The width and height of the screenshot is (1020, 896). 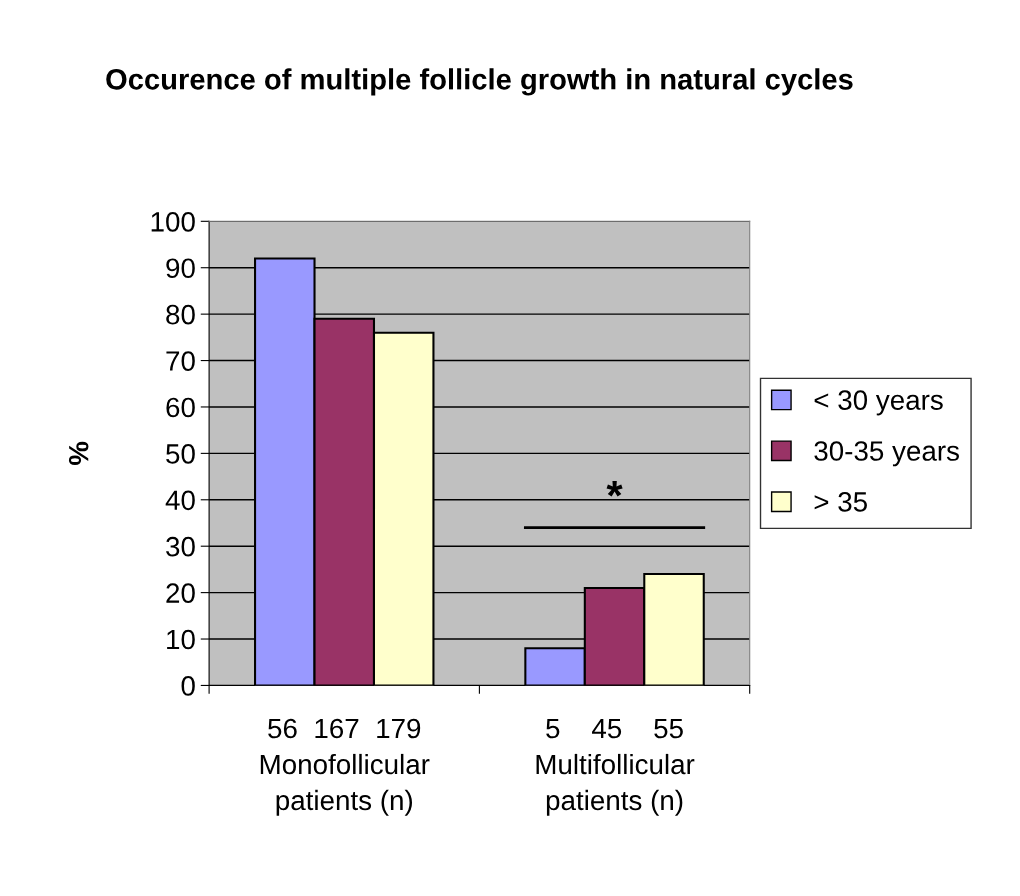 What do you see at coordinates (180, 593) in the screenshot?
I see `y-tick-label: 20` at bounding box center [180, 593].